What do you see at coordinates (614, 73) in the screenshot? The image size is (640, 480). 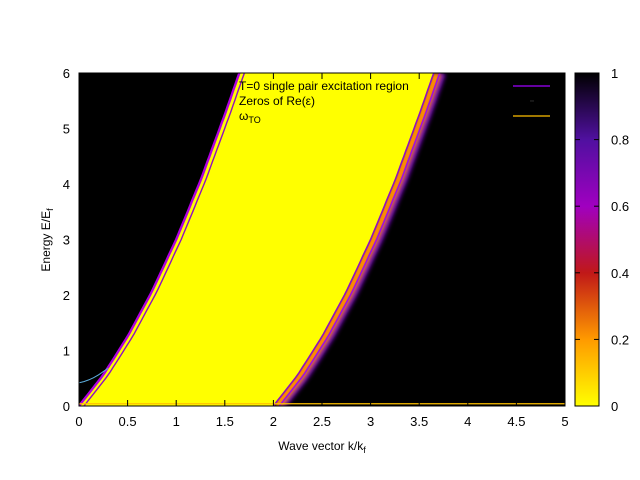 I see `colorbar-tick-label: 1` at bounding box center [614, 73].